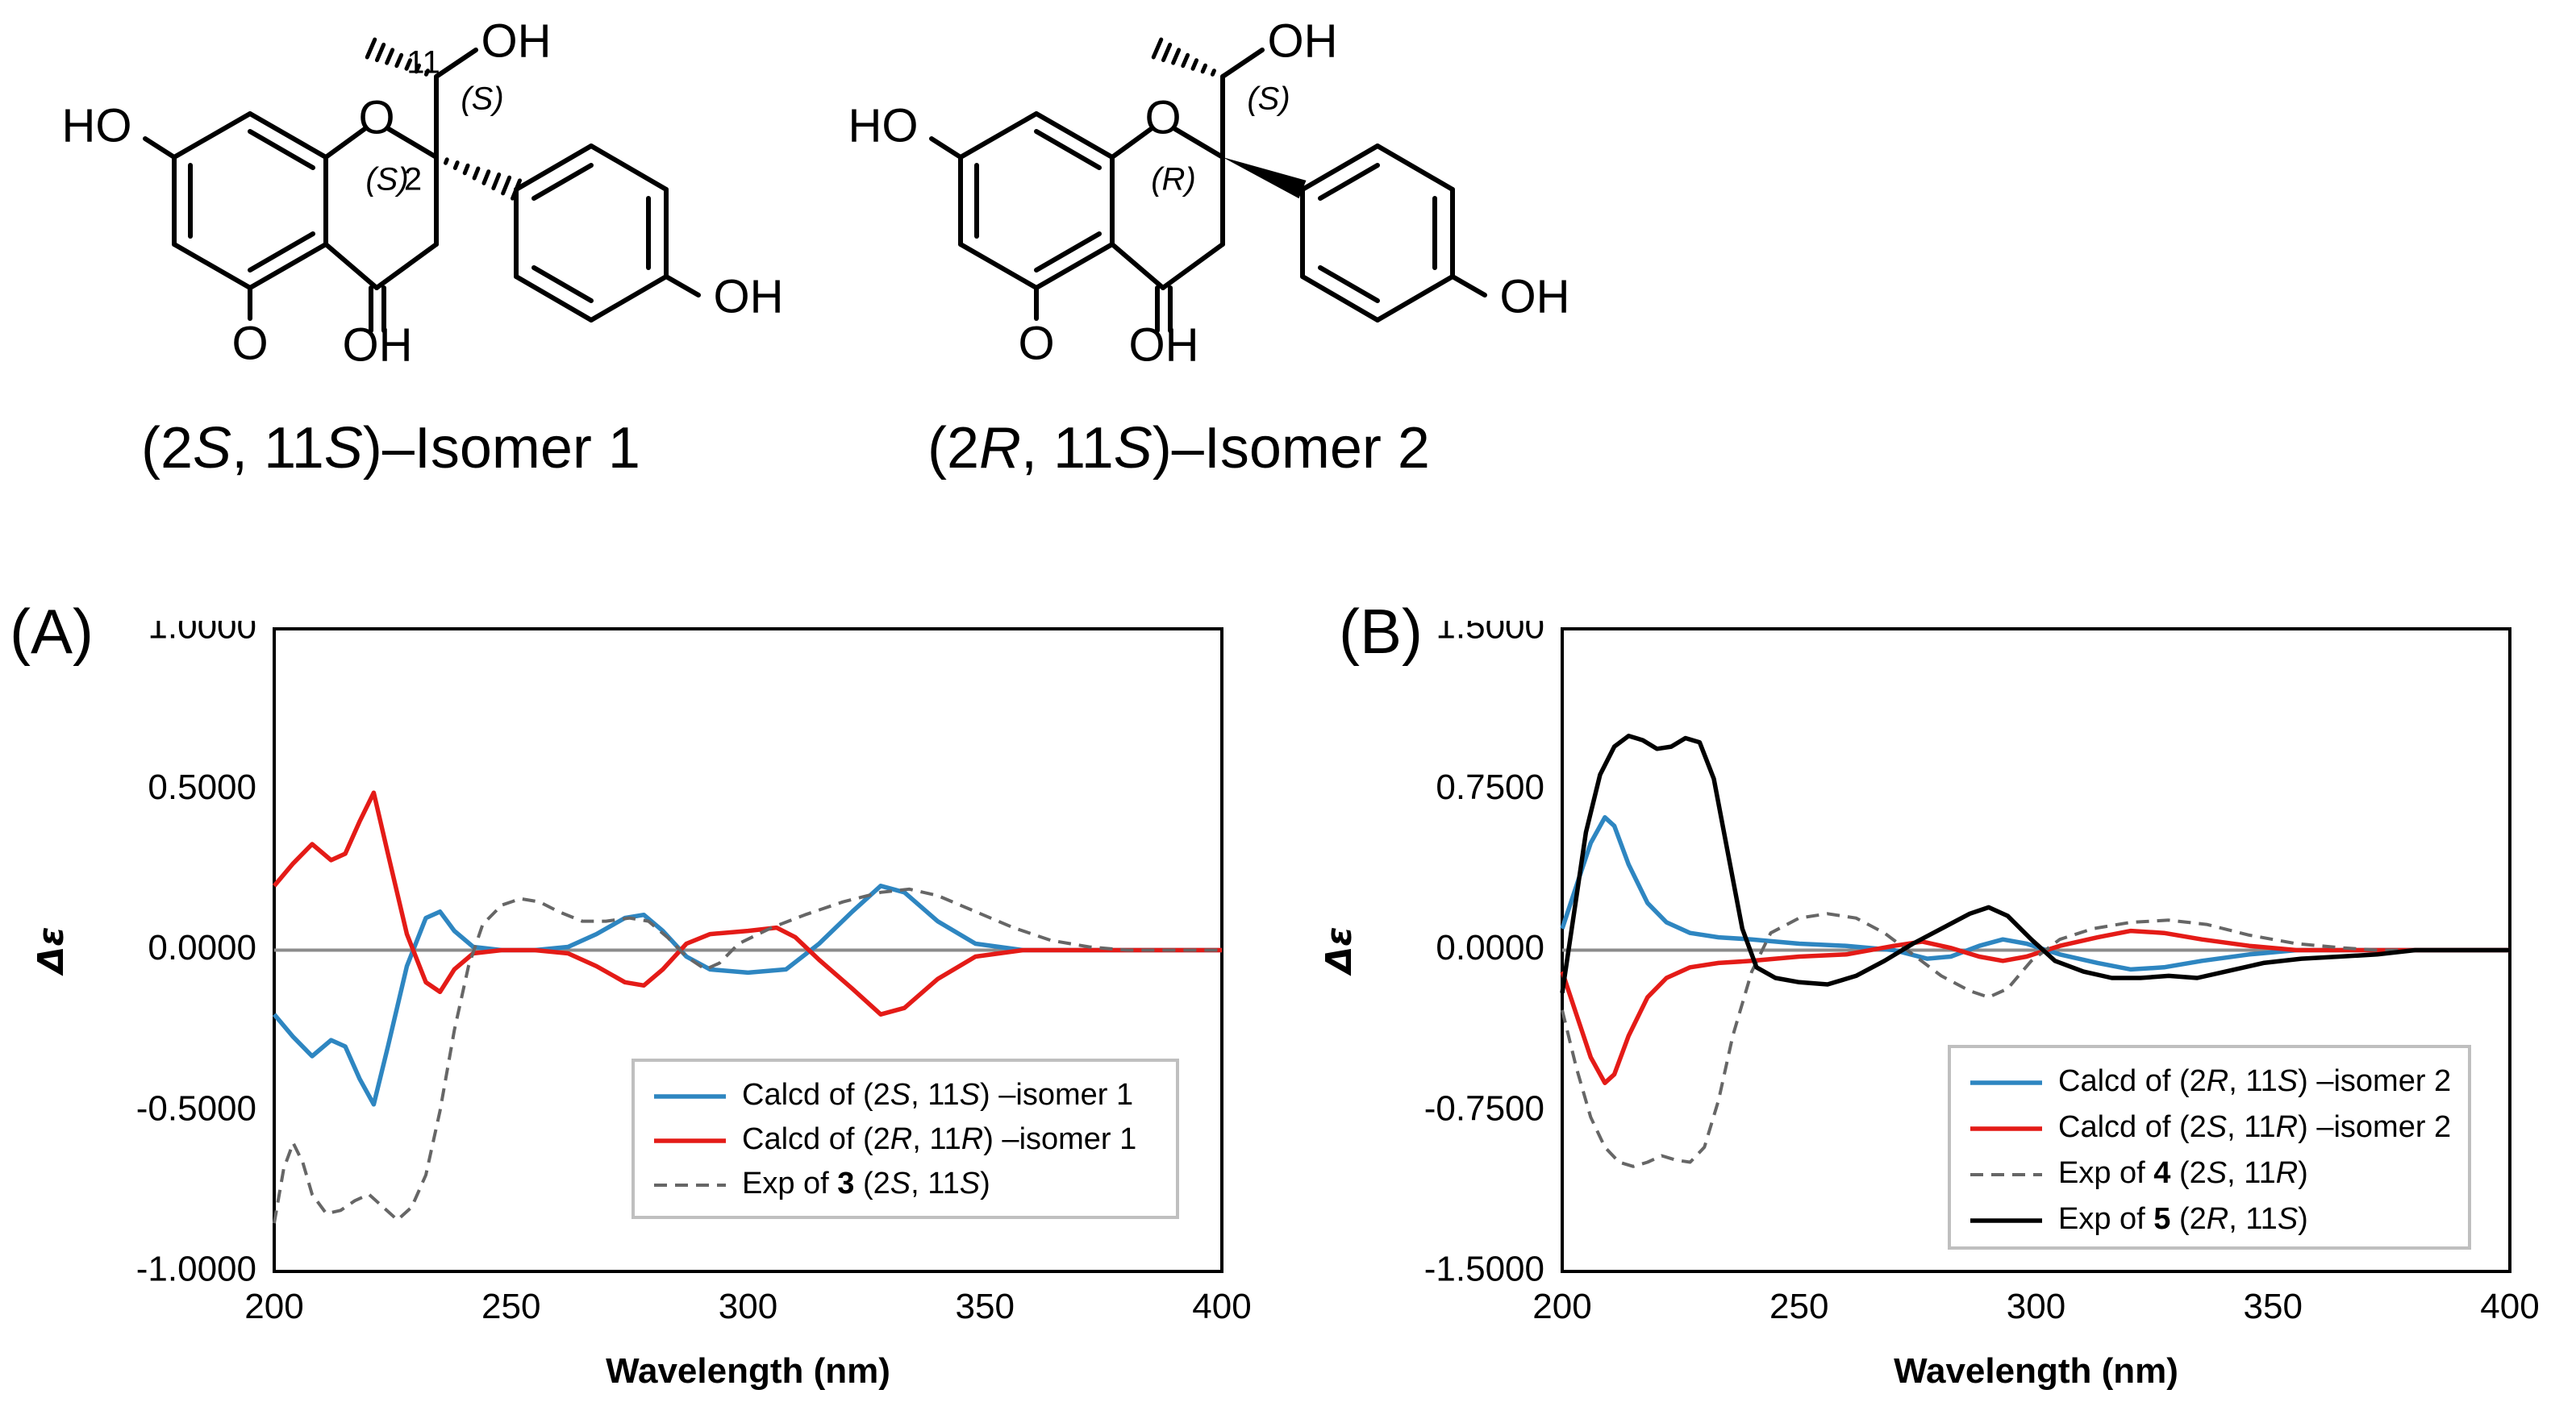 The height and width of the screenshot is (1423, 2576). What do you see at coordinates (866, 1183) in the screenshot?
I see `legend-entry: Exp of 3 (2S, 11S)` at bounding box center [866, 1183].